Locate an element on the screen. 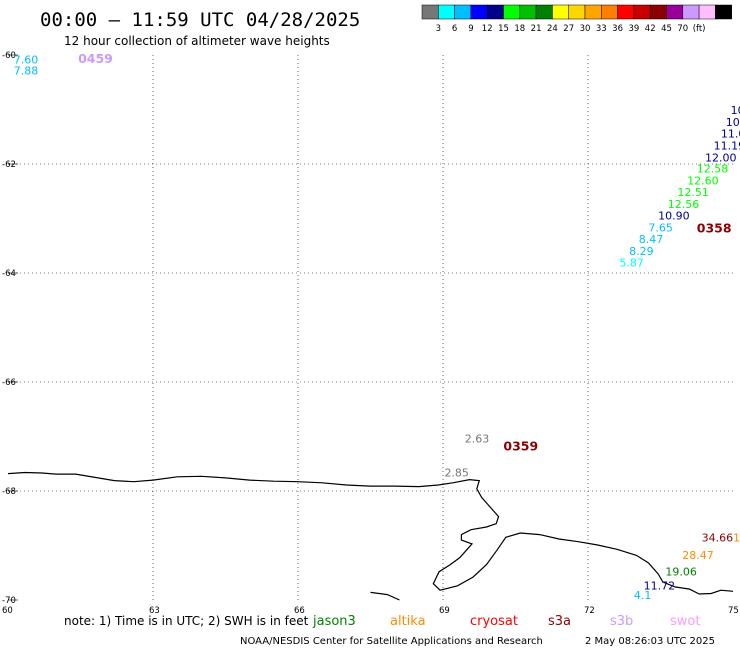  swh-value-label: 10.90 is located at coordinates (674, 216).